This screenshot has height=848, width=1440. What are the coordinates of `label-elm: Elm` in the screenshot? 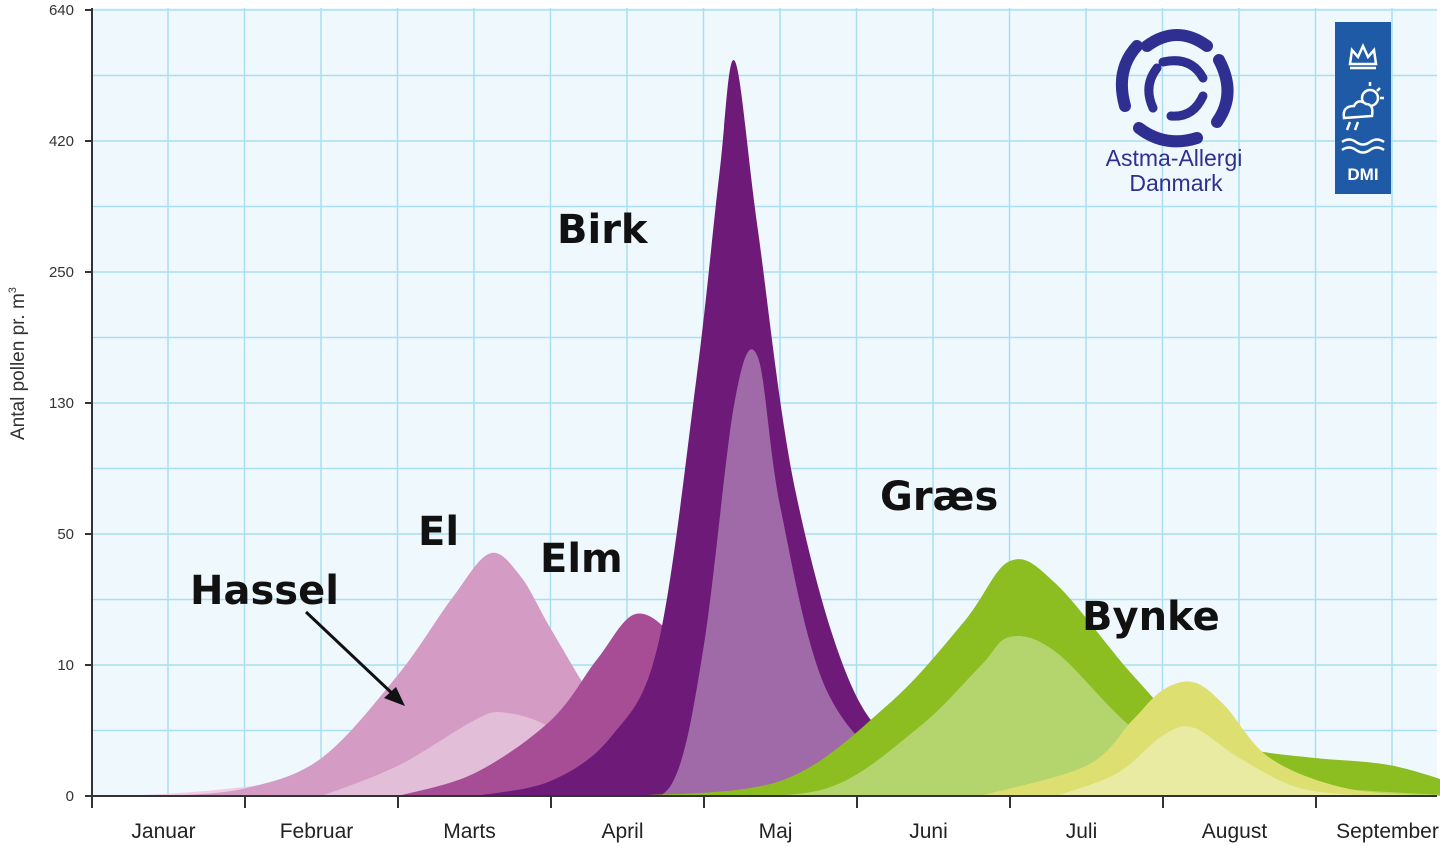 It's located at (581, 559).